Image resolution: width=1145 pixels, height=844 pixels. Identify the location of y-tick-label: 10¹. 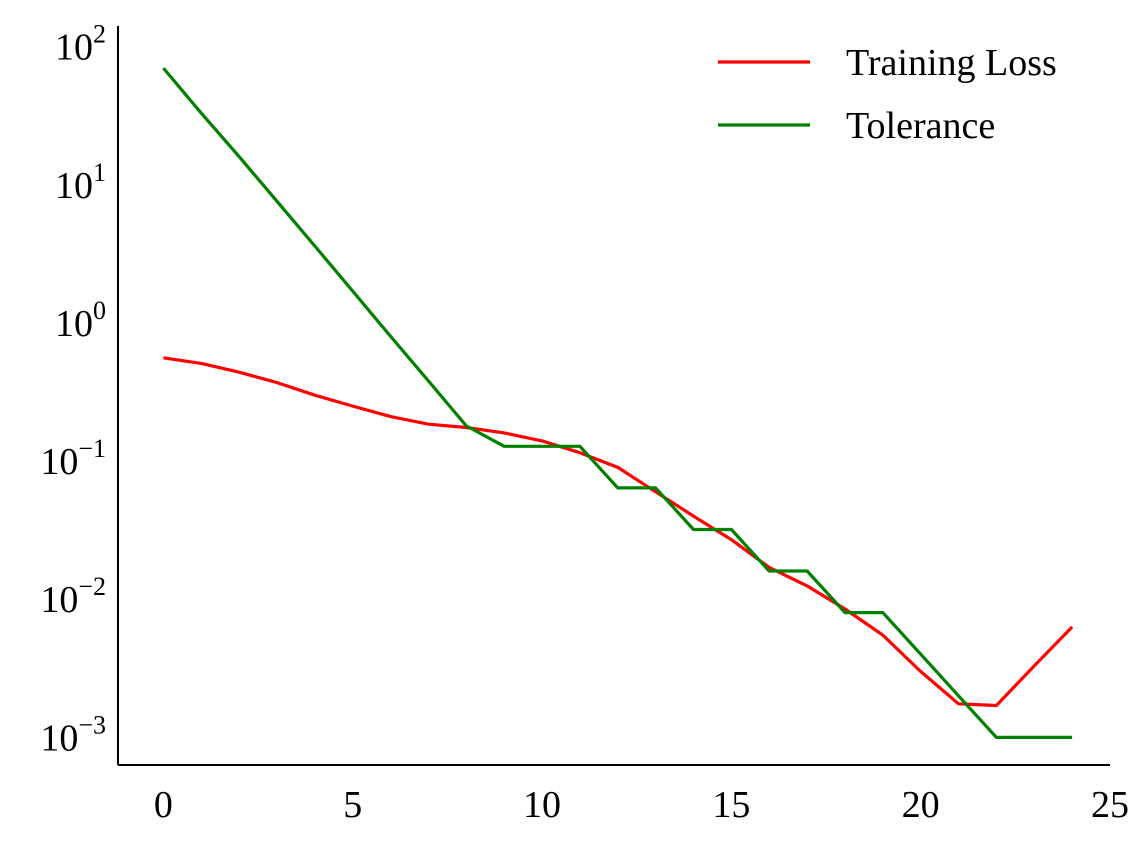
(80, 182).